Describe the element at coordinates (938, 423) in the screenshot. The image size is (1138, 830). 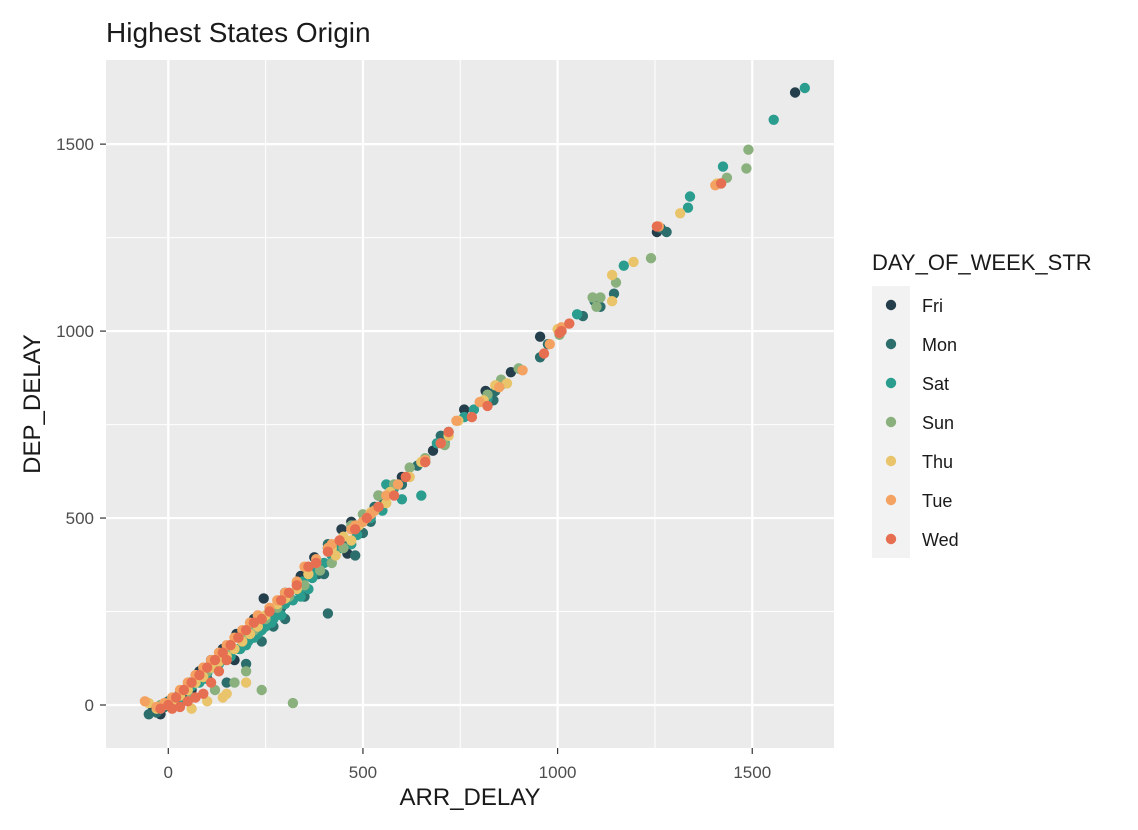
I see `legend-label-sun: Sun` at that location.